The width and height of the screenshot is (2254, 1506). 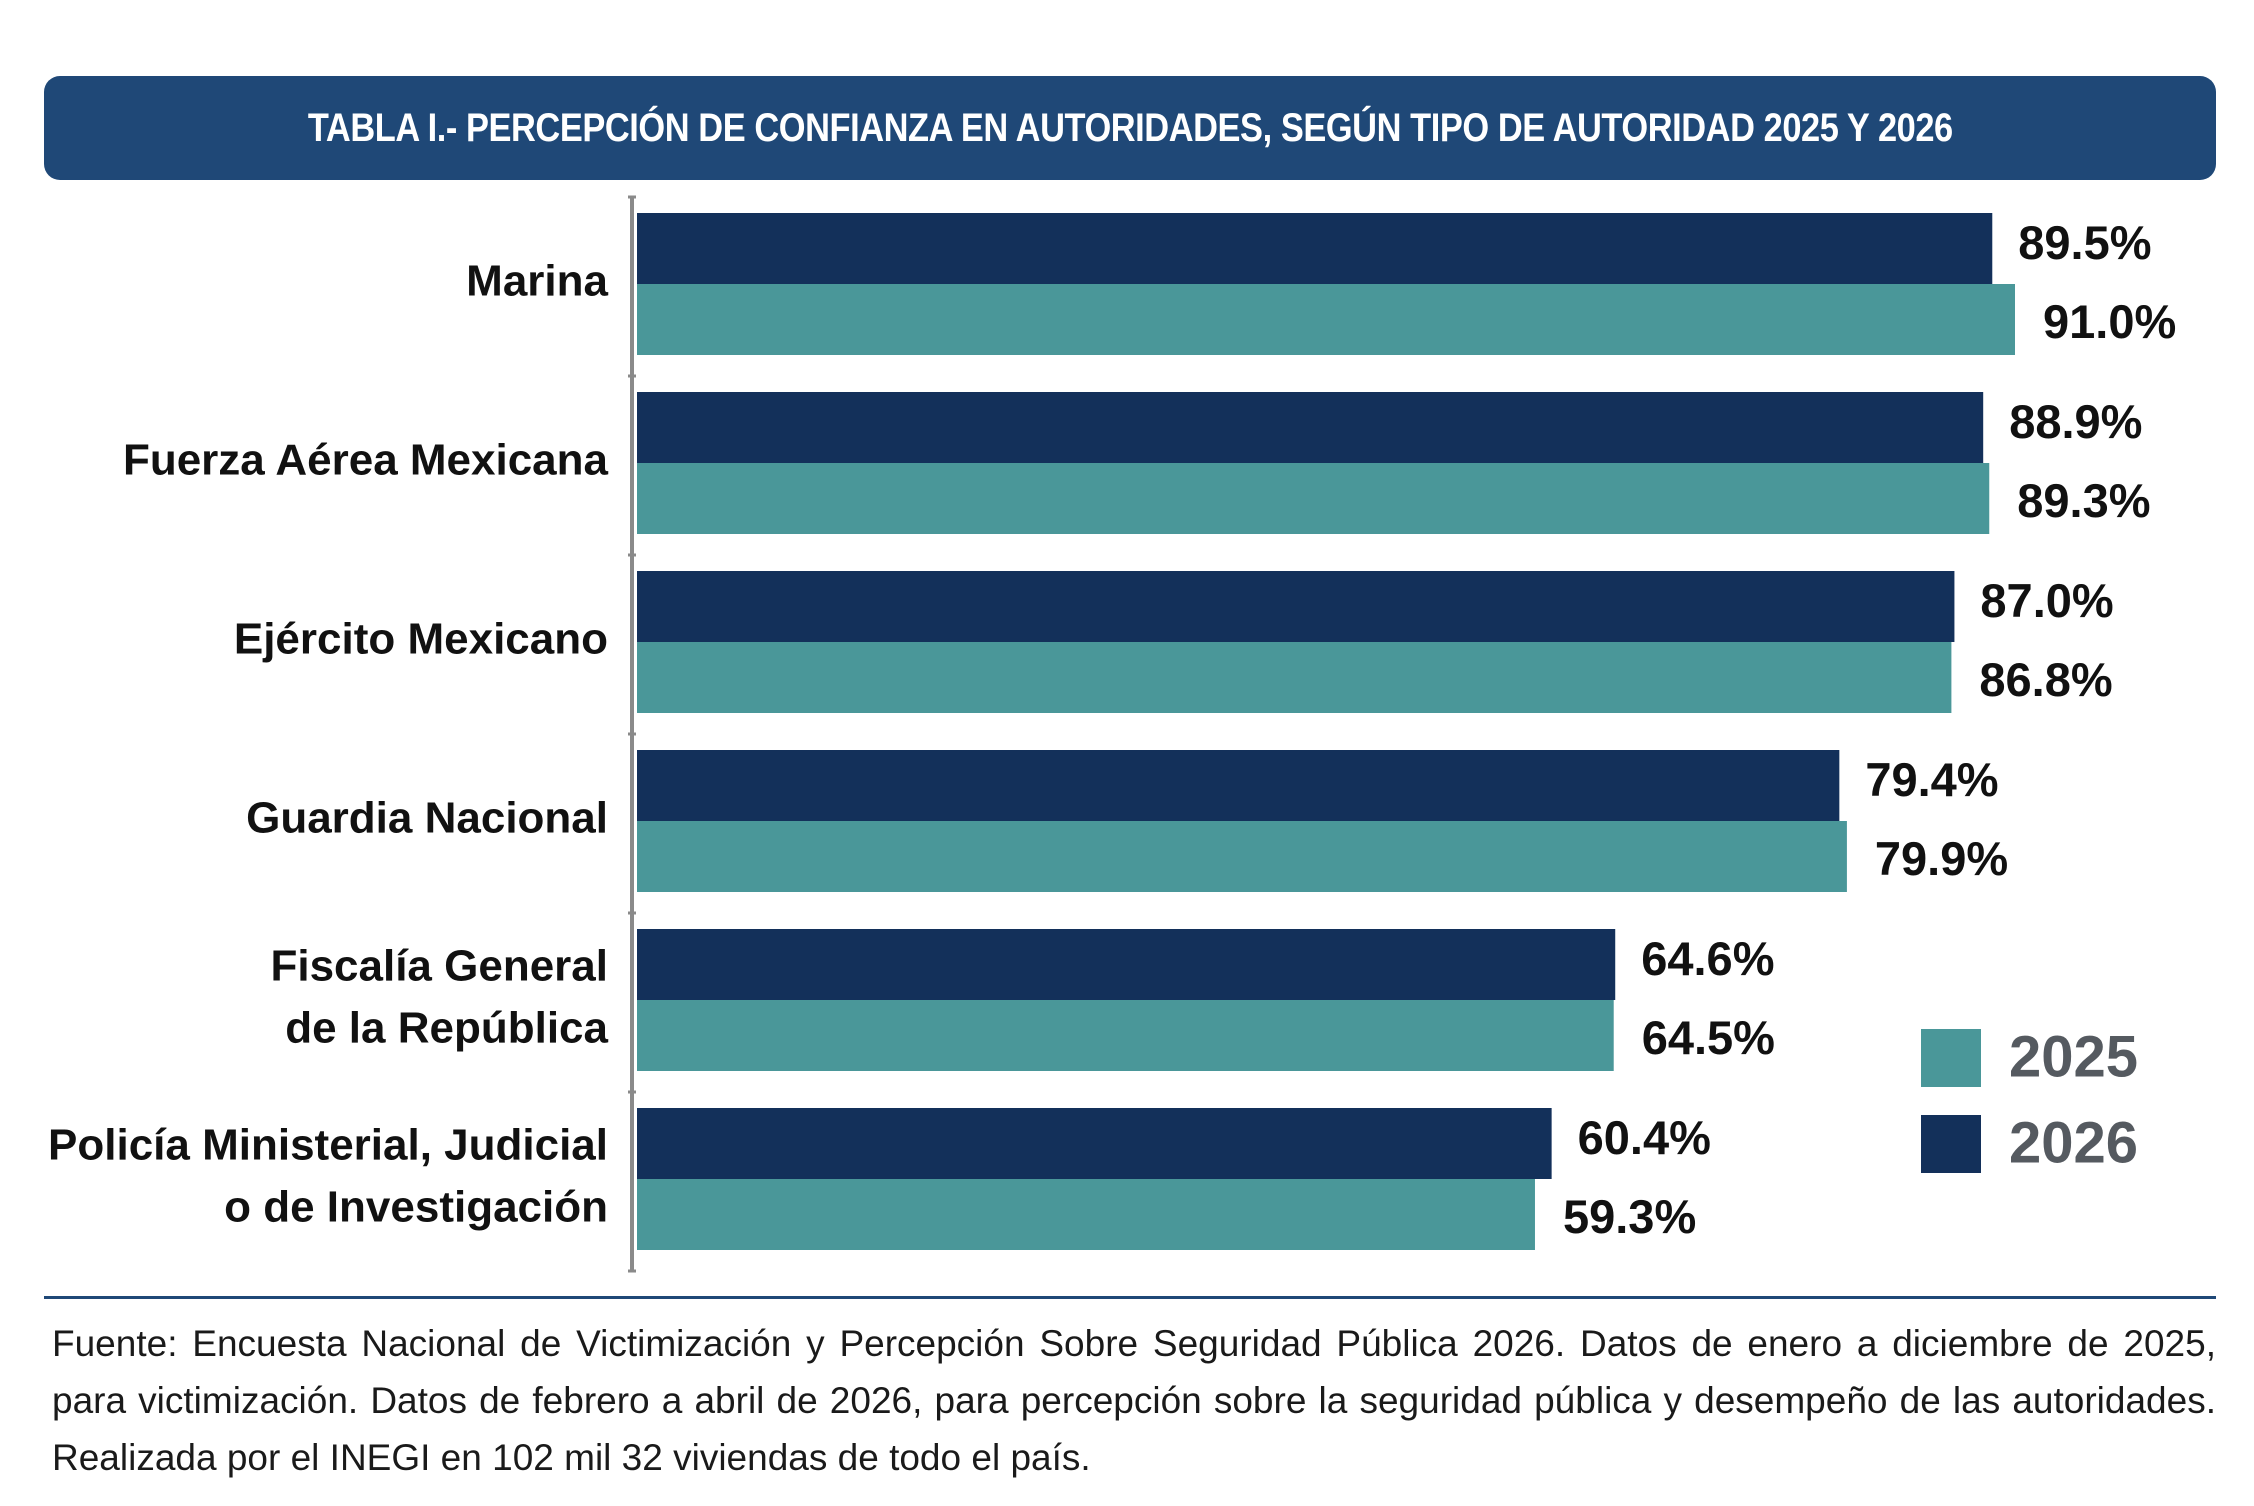 I want to click on value-label-2025-4: 64.5%, so click(x=1708, y=1037).